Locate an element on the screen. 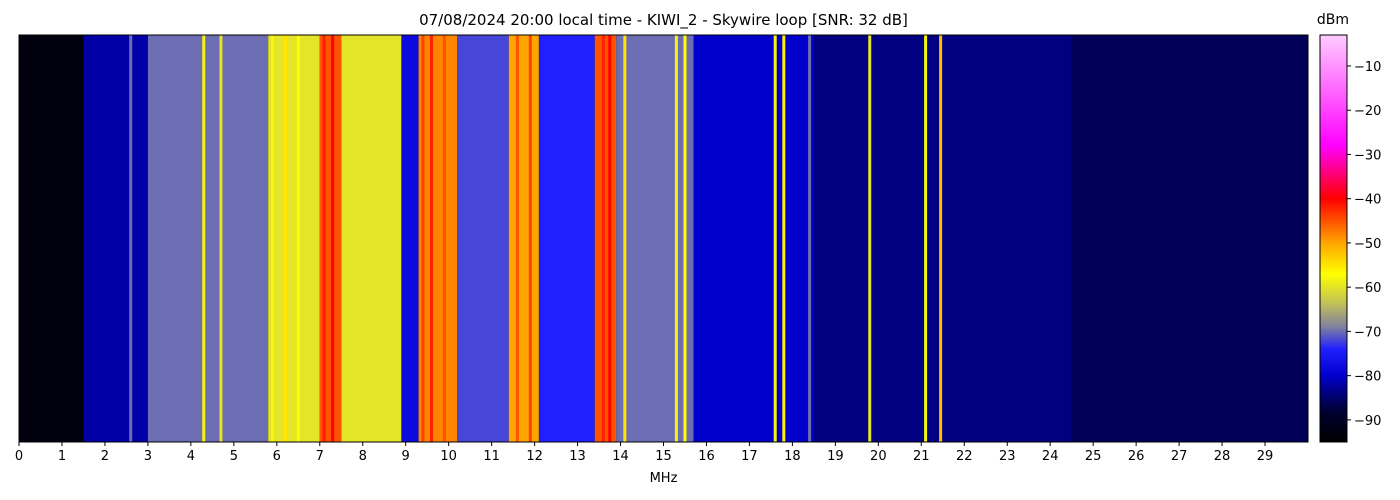 The height and width of the screenshot is (500, 1400). colorbar-tick-label: −40 is located at coordinates (1367, 200).